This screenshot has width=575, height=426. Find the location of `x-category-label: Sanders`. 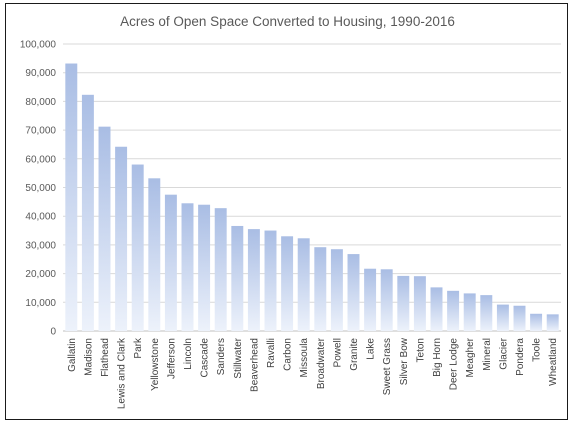

x-category-label: Sanders is located at coordinates (221, 356).